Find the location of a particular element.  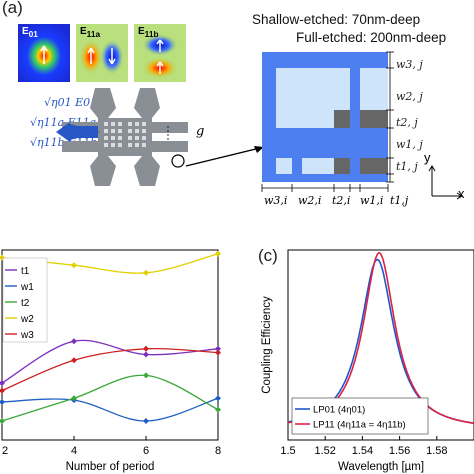

axis-x-label: x is located at coordinates (461, 193).